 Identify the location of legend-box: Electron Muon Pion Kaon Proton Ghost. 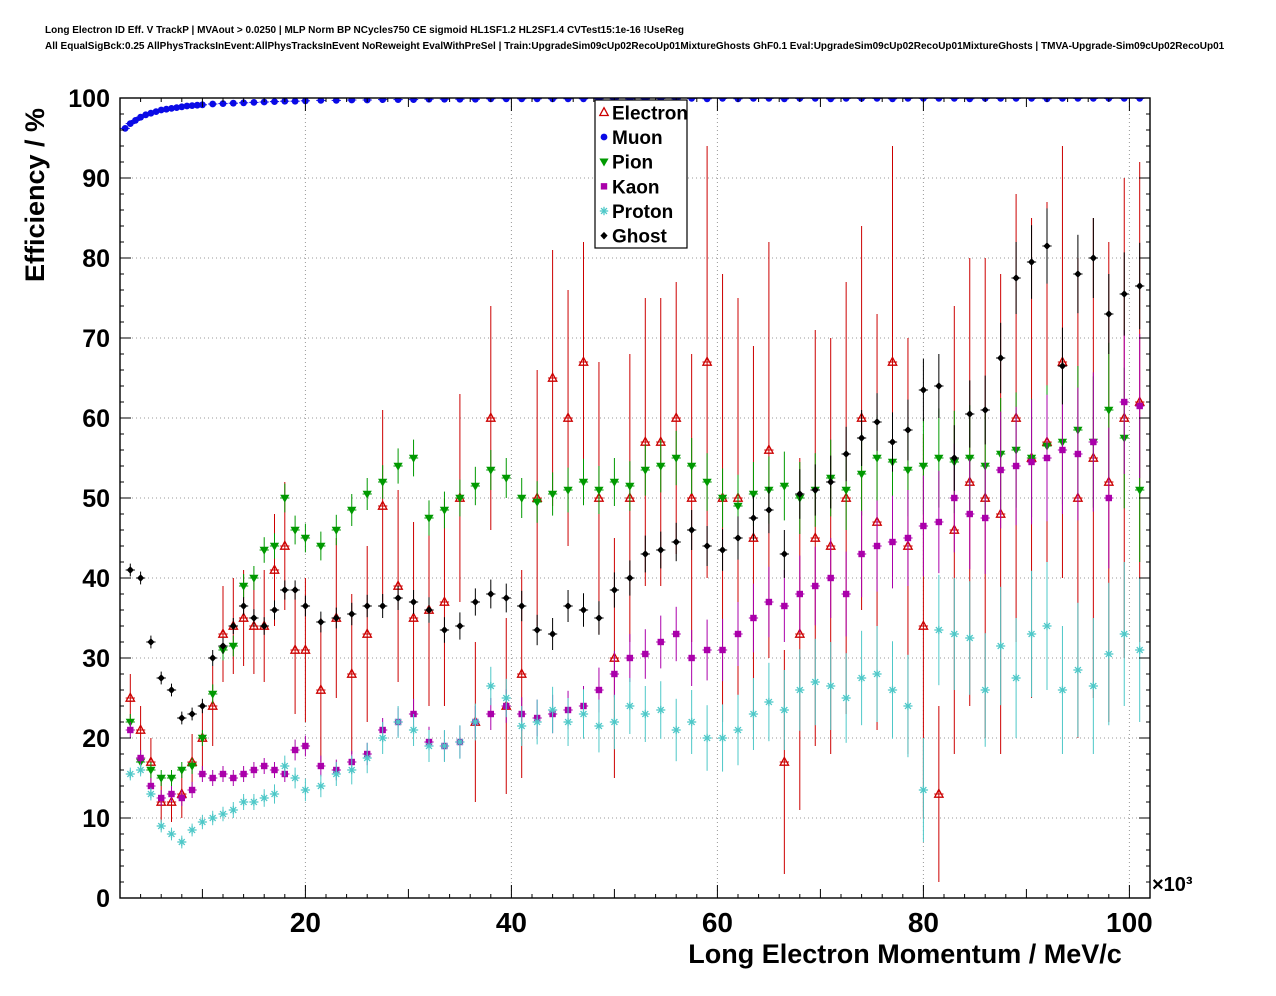
(641, 174).